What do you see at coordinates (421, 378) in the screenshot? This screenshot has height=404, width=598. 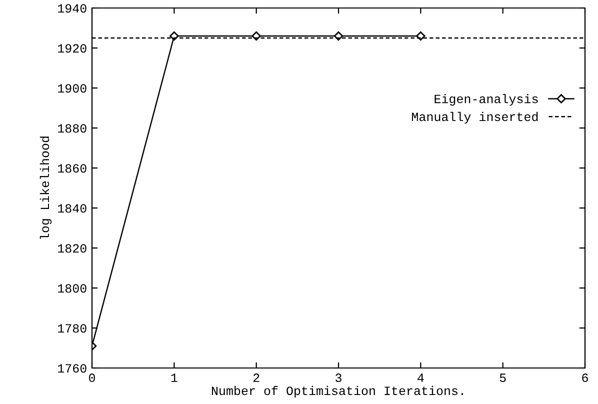 I see `x-tick-label: 4` at bounding box center [421, 378].